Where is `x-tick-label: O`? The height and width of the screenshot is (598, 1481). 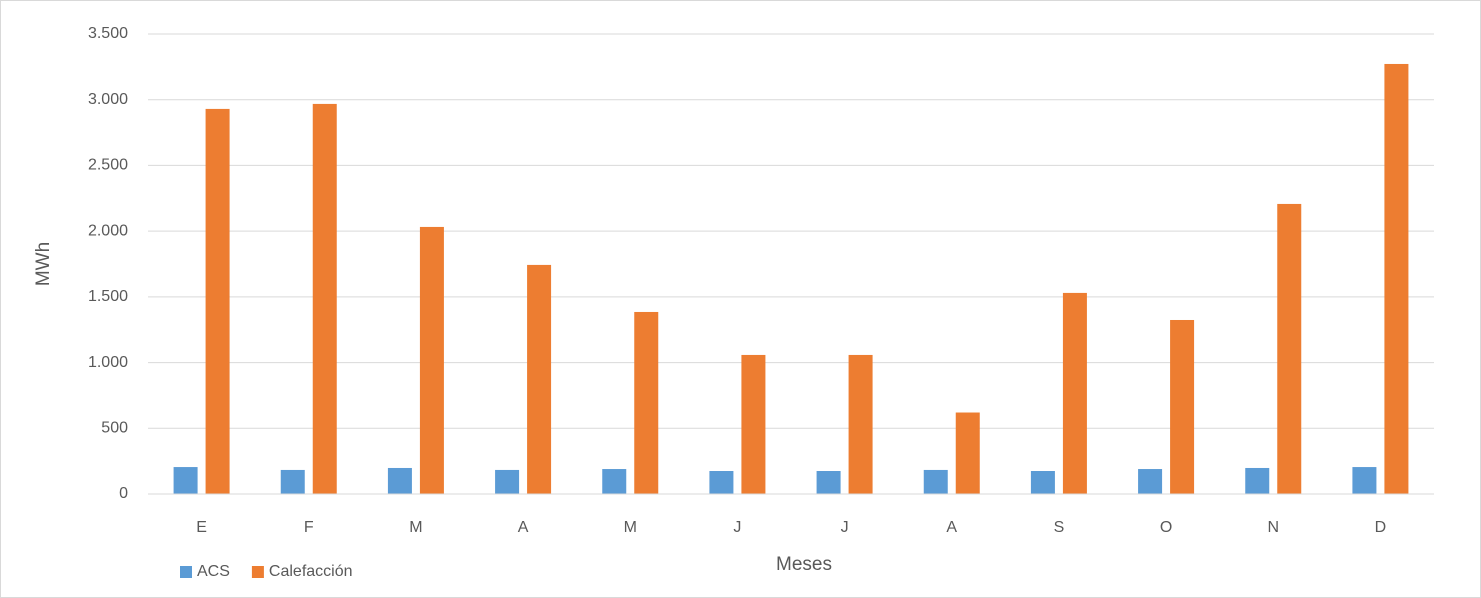 x-tick-label: O is located at coordinates (1166, 527).